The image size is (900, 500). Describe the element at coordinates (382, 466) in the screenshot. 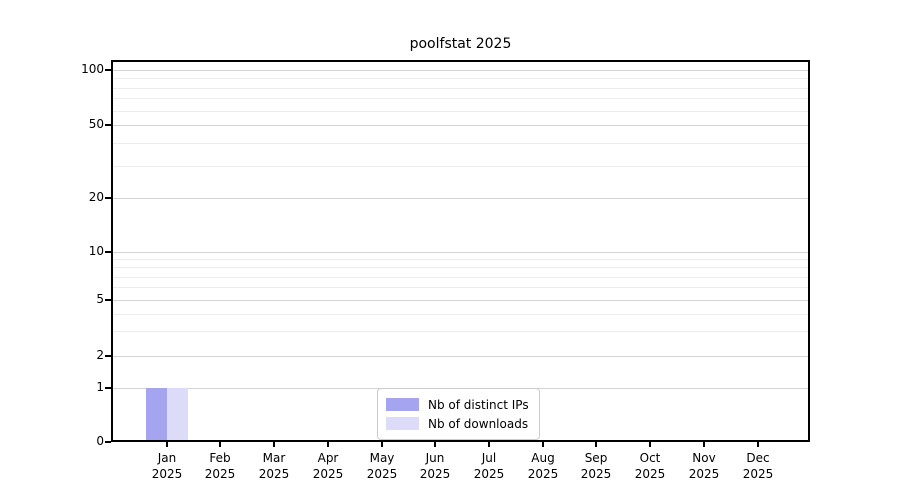

I see `x-tick-label: May 2025` at that location.